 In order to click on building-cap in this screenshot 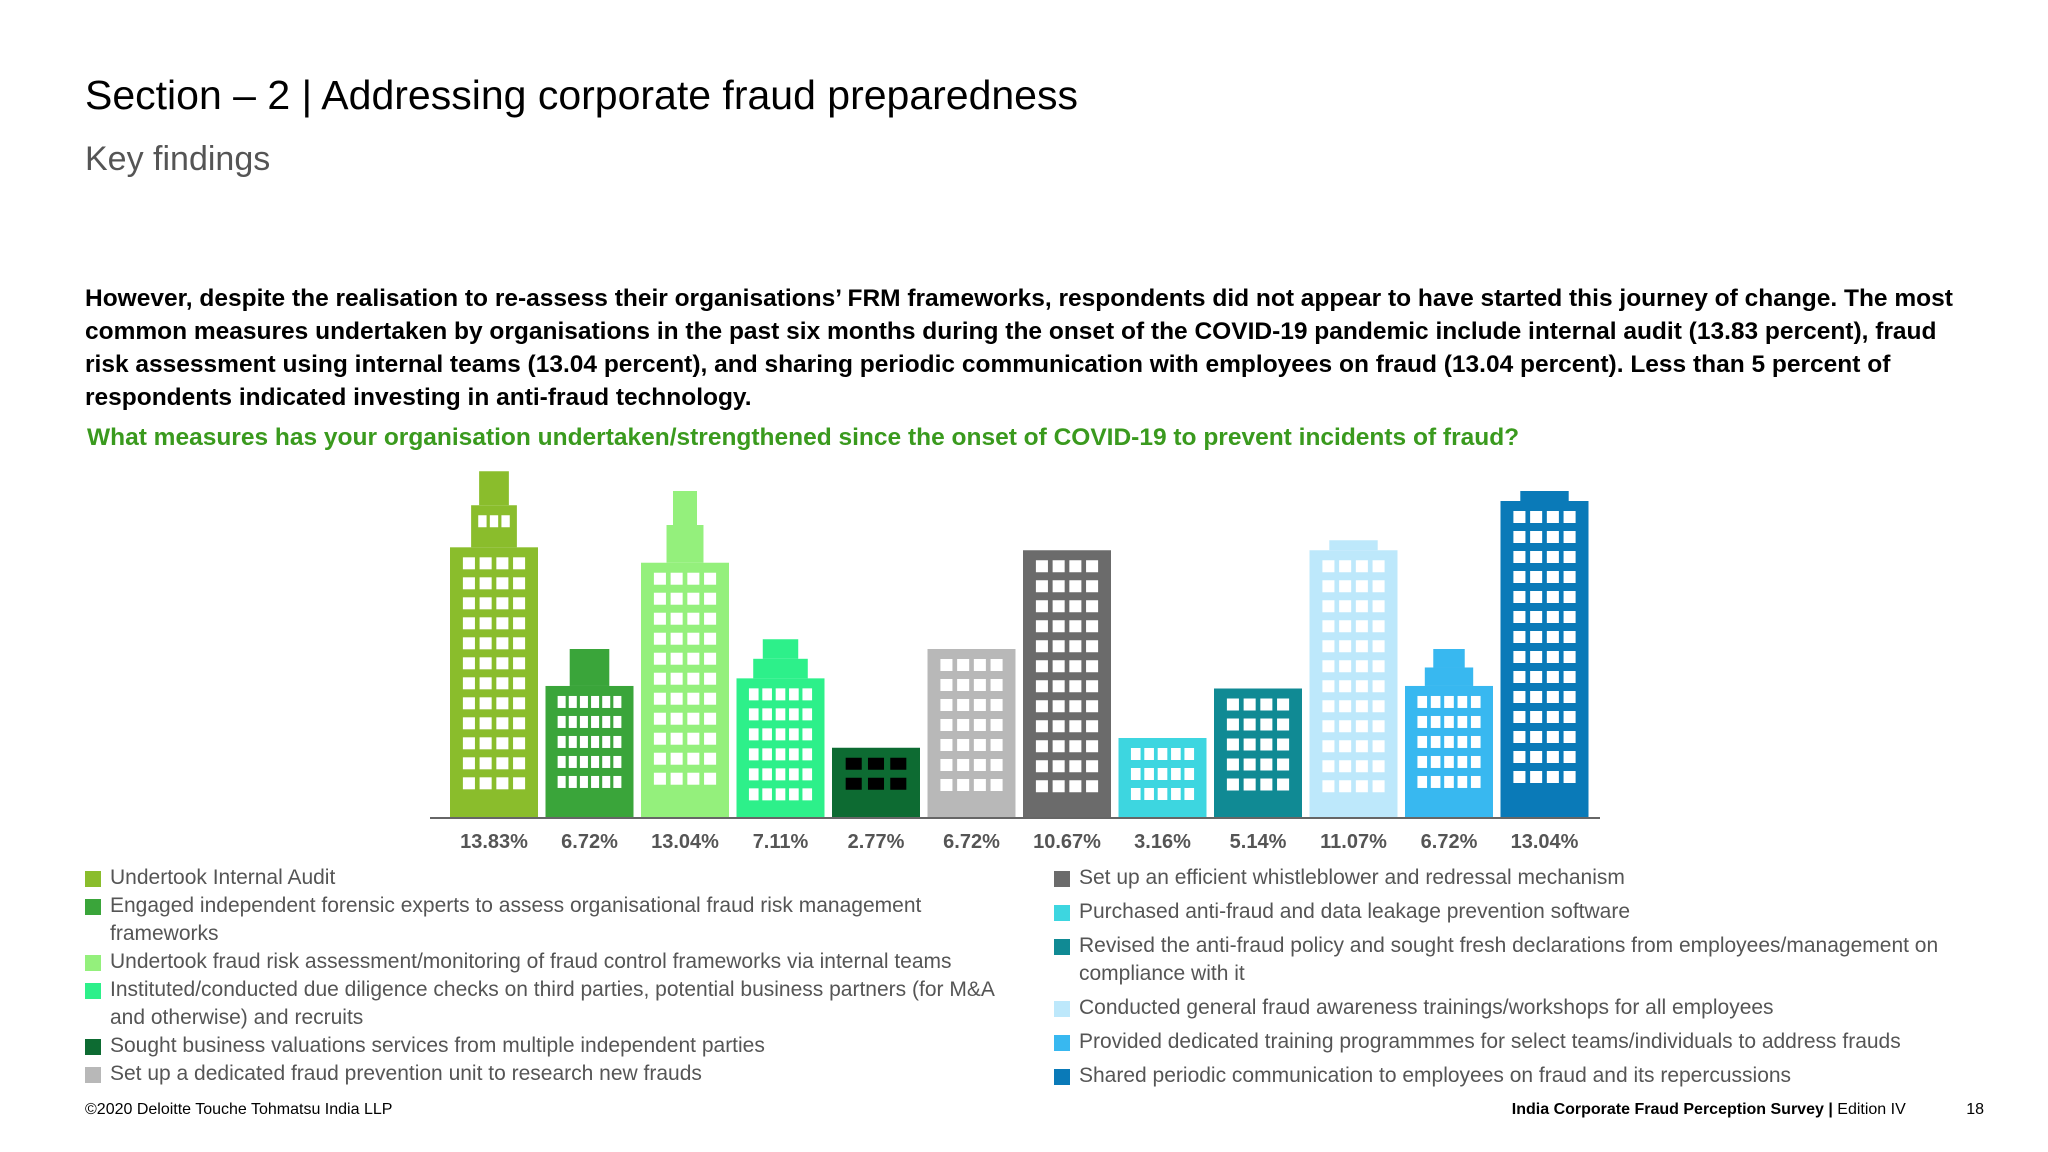, I will do `click(780, 649)`.